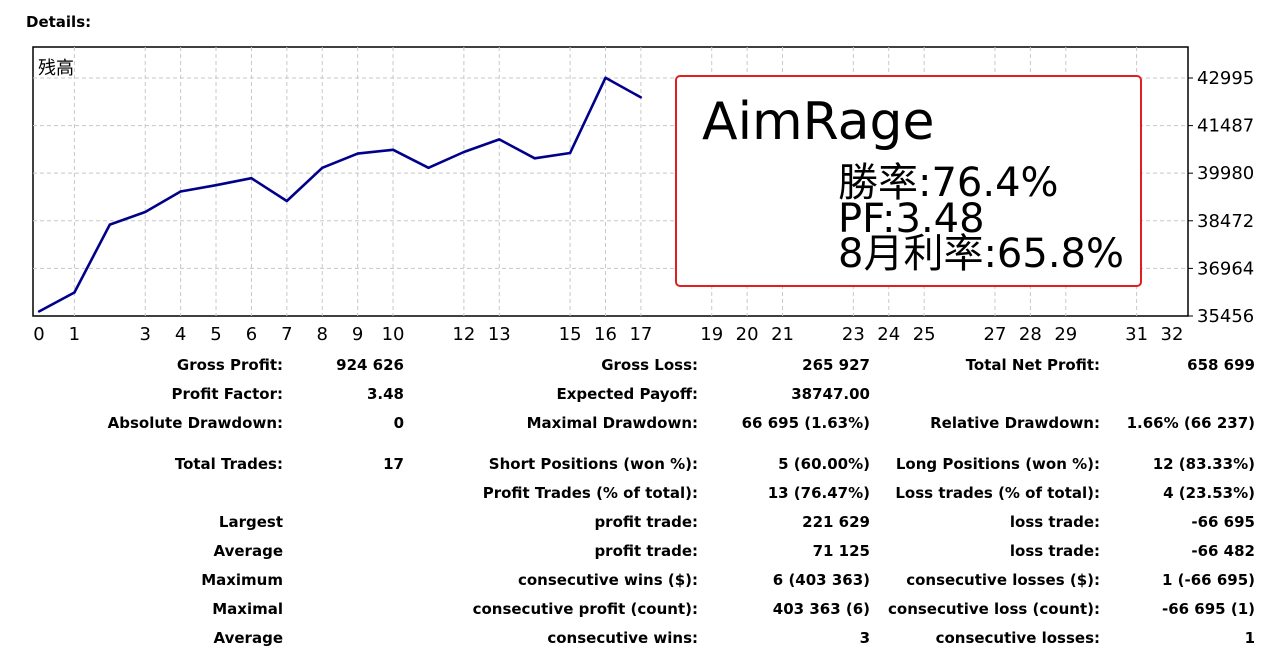 The image size is (1280, 651). Describe the element at coordinates (1208, 609) in the screenshot. I see `stat-value: -66 695 (1)` at that location.